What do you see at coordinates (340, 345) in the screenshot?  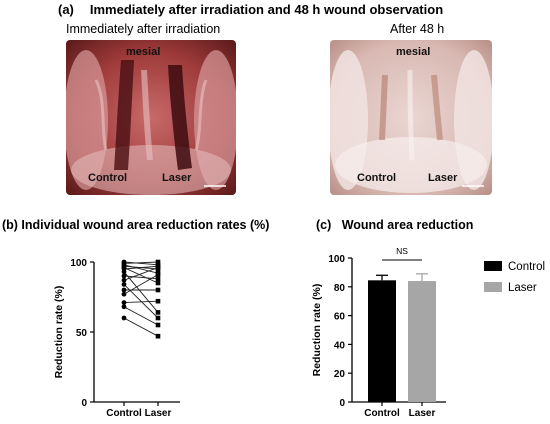 I see `y-tick-label: 40` at bounding box center [340, 345].